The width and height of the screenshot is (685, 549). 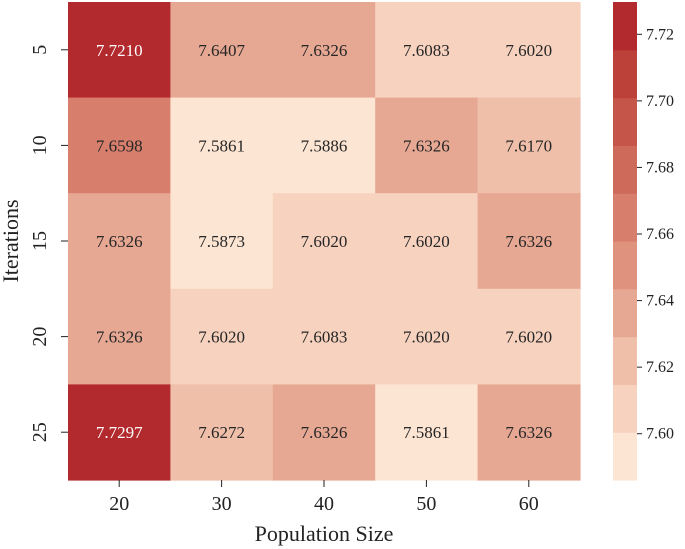 I want to click on cell-value-label: 7.7297, so click(x=119, y=432).